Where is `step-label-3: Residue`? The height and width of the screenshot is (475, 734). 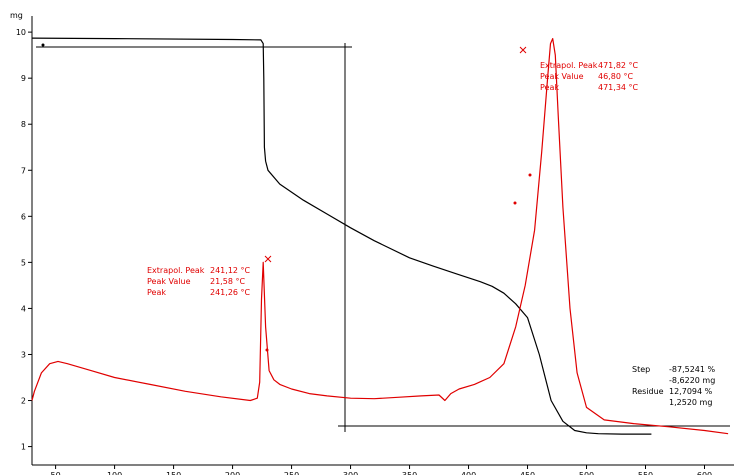
step-label-3: Residue is located at coordinates (648, 391).